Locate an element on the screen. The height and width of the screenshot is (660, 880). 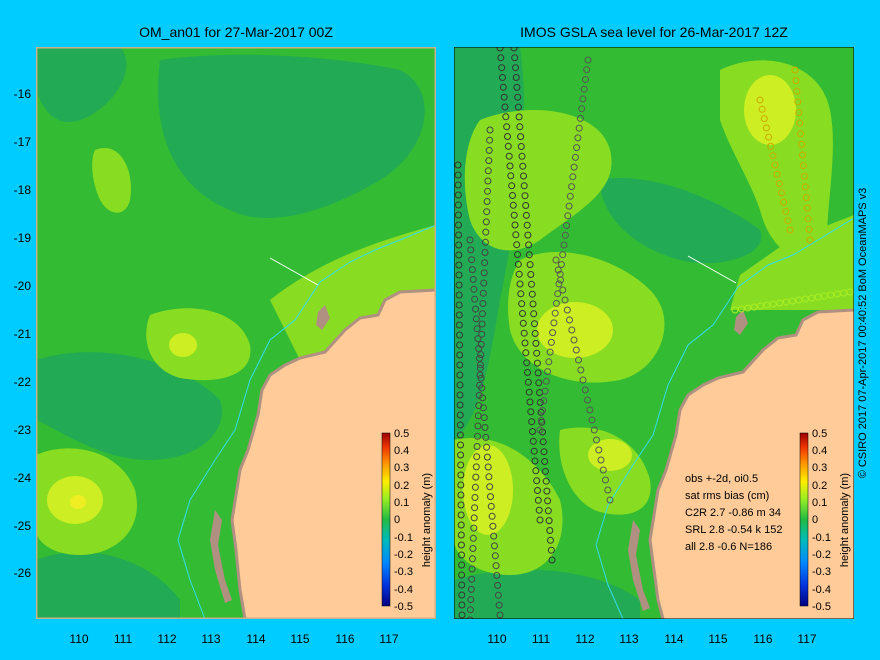
lon-tick: 112 is located at coordinates (584, 639).